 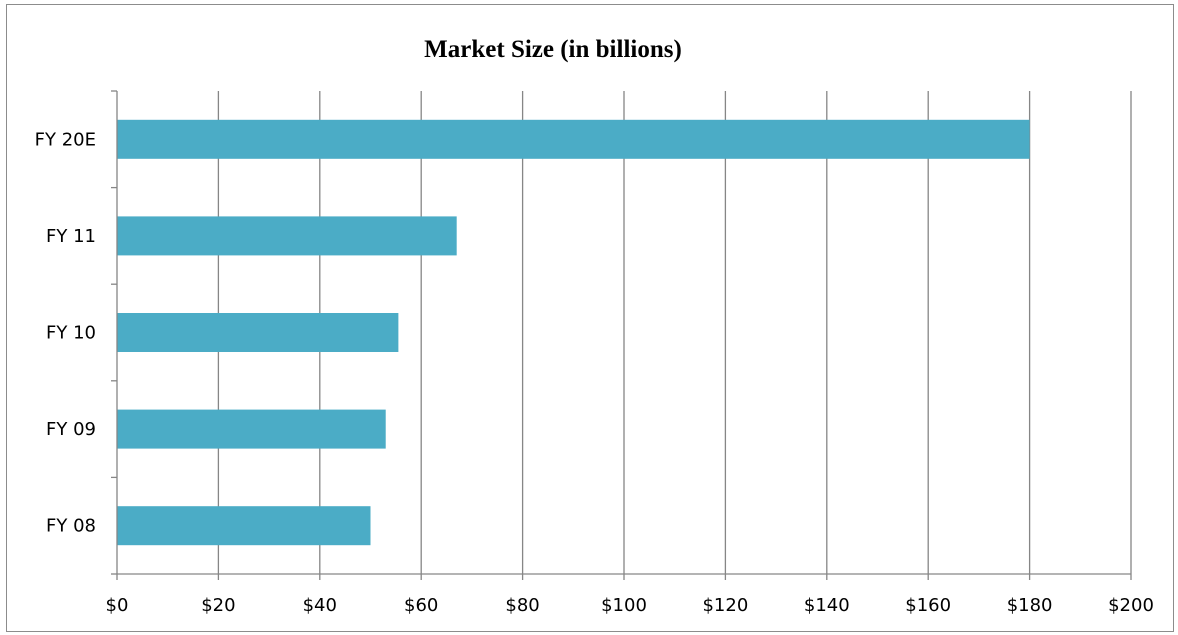 What do you see at coordinates (71, 333) in the screenshot?
I see `y-category-label-2: FY 10` at bounding box center [71, 333].